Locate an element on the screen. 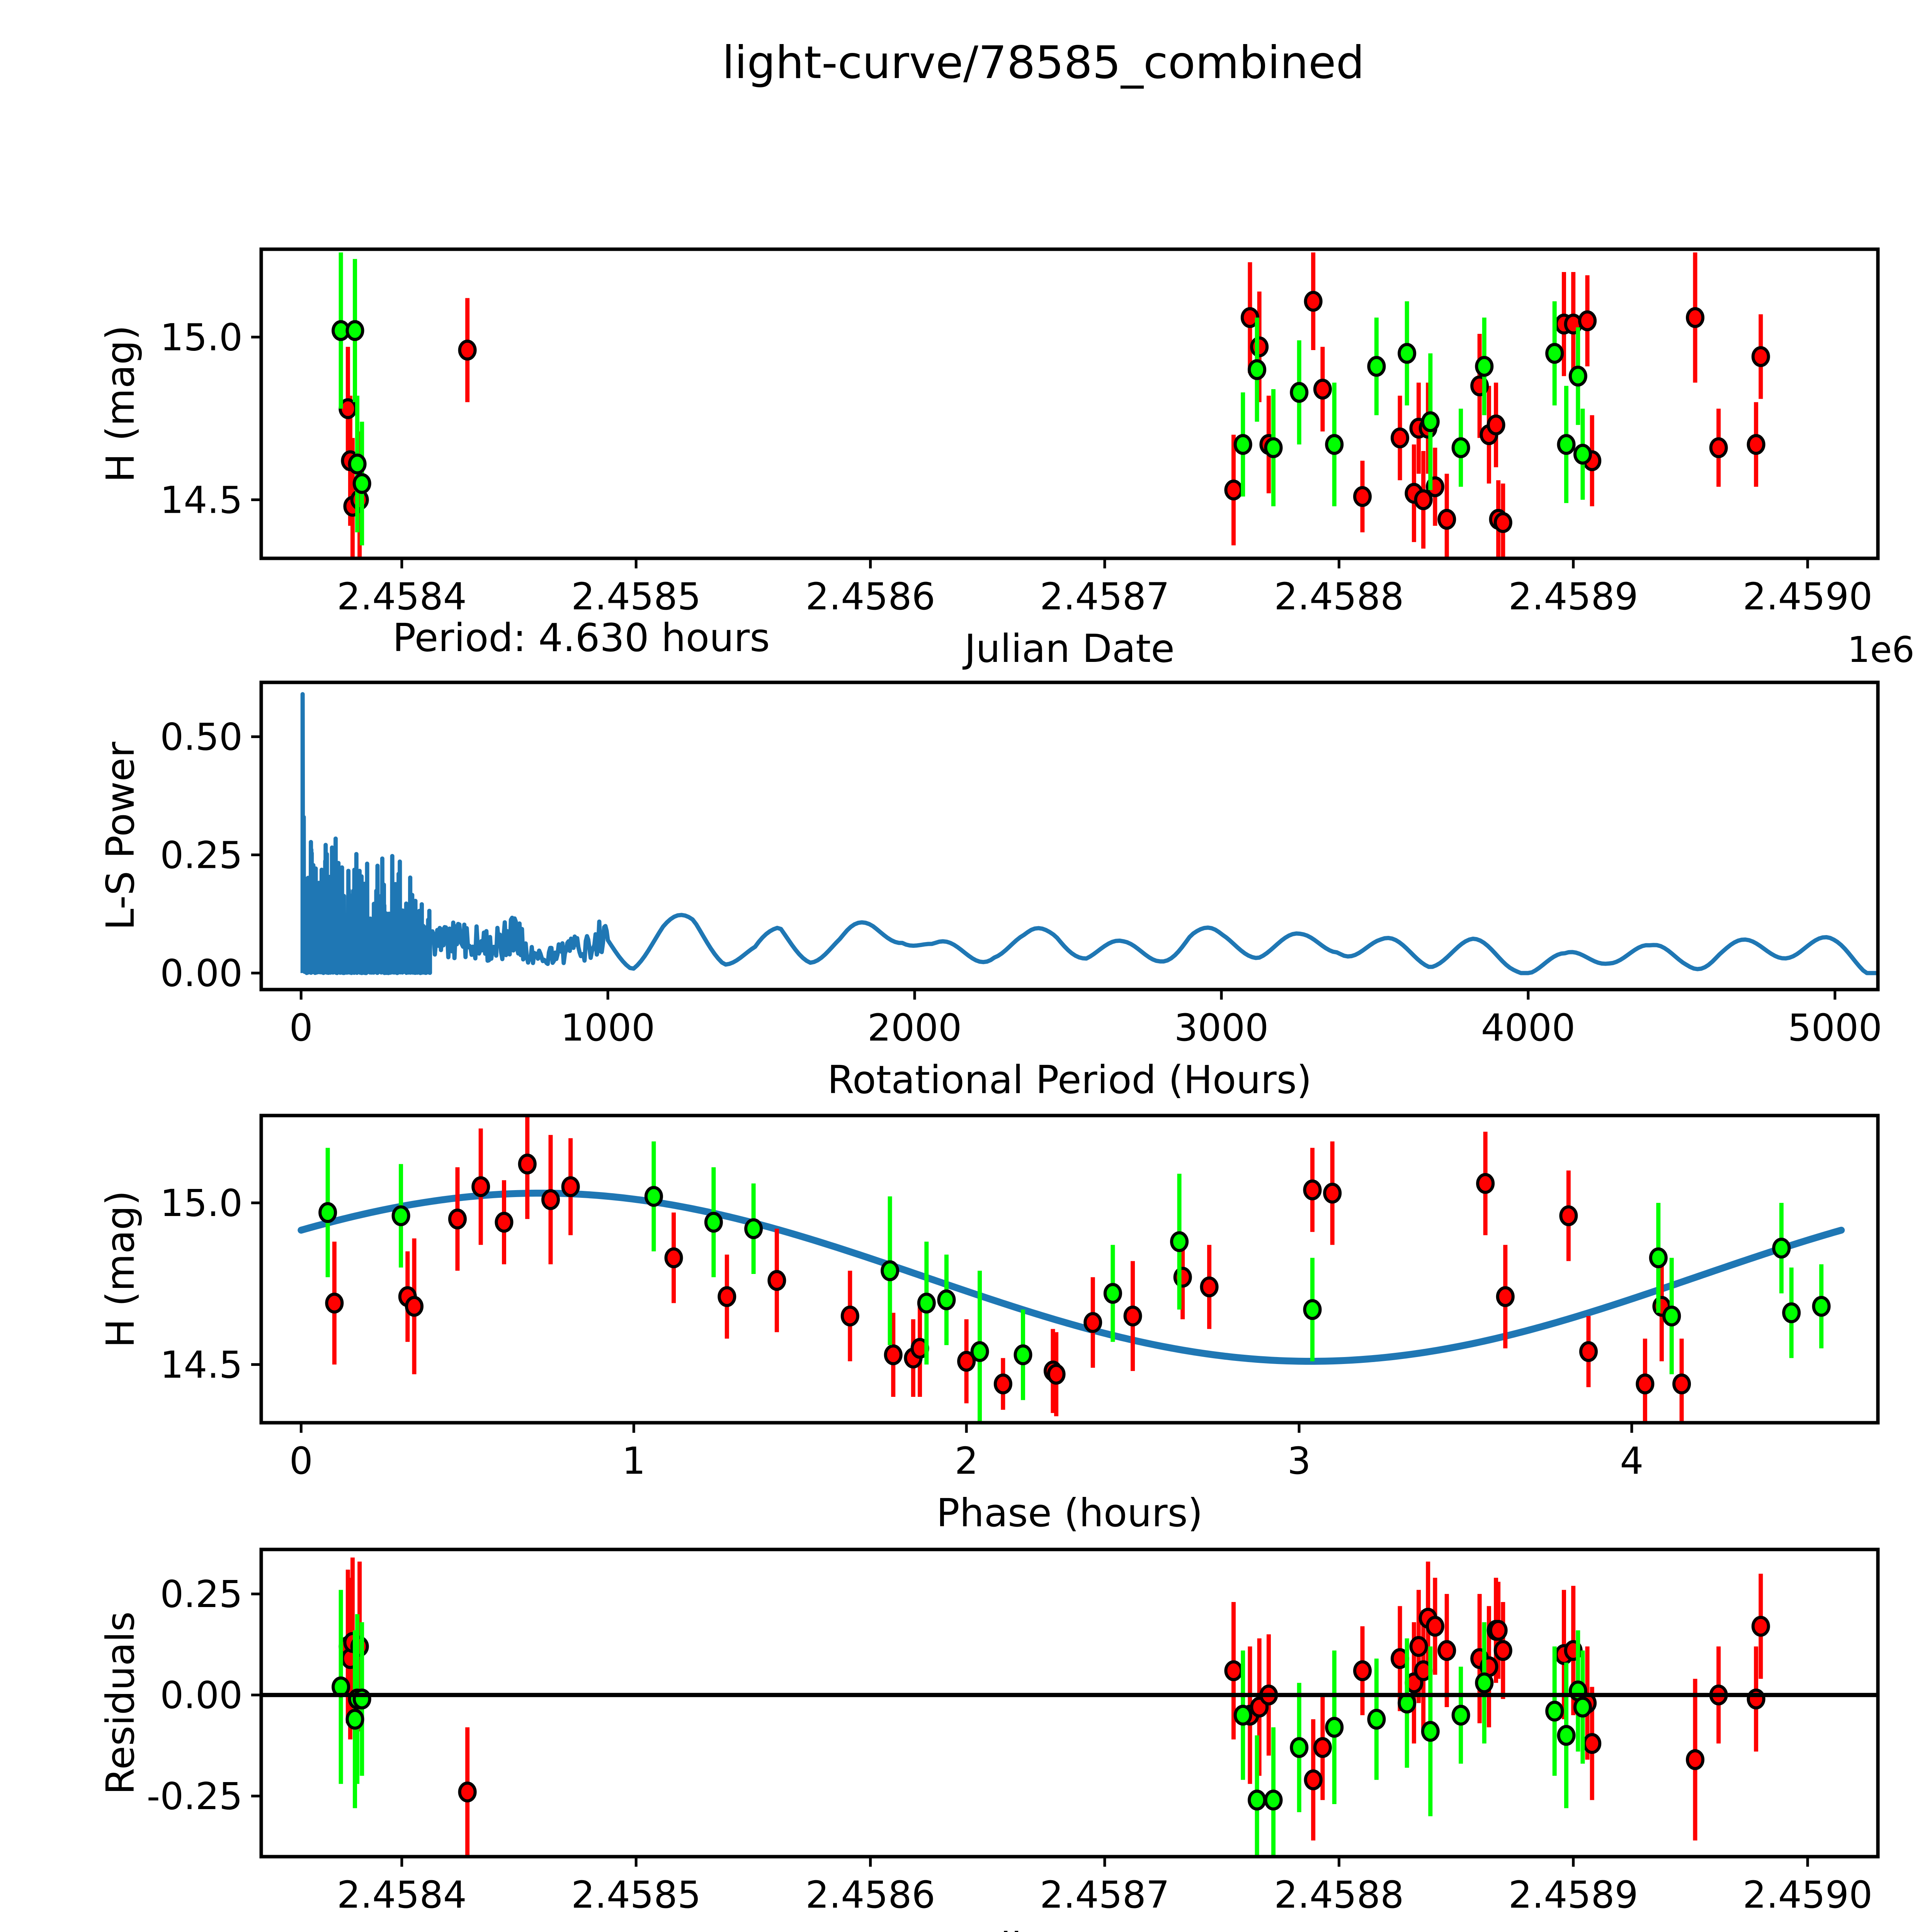 The width and height of the screenshot is (1932, 1932). x-tick-label: 2.4587 is located at coordinates (1105, 1895).